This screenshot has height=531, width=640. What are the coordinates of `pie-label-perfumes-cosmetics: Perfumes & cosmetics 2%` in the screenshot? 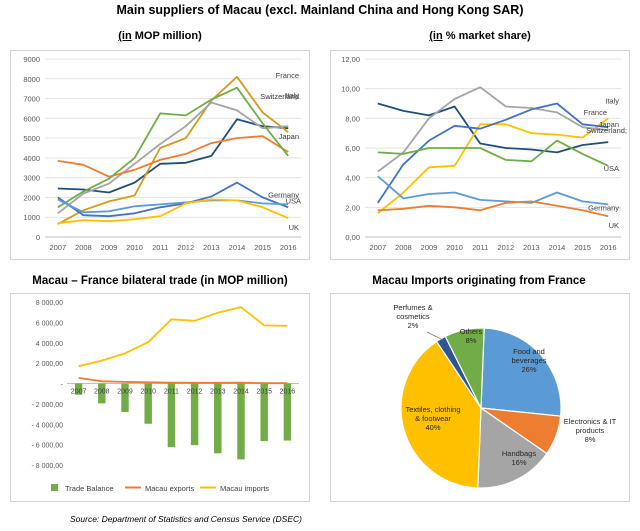 It's located at (412, 316).